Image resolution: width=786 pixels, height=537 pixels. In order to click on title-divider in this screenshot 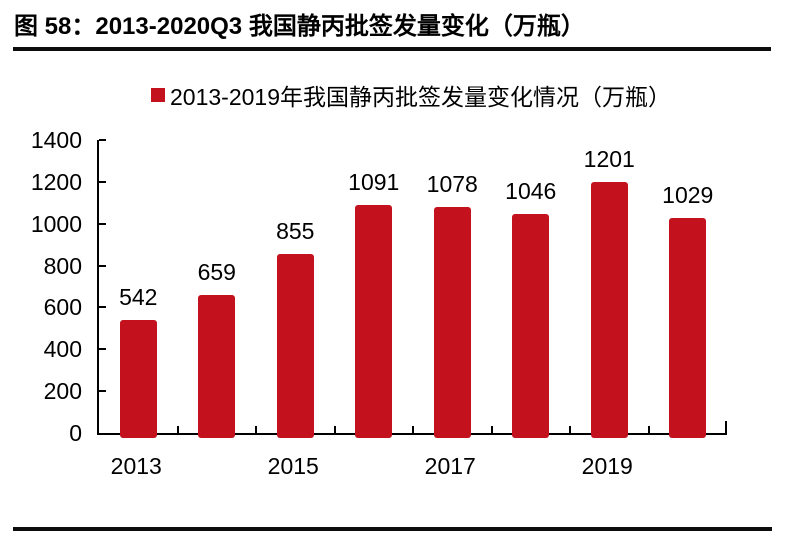, I will do `click(392, 49)`.